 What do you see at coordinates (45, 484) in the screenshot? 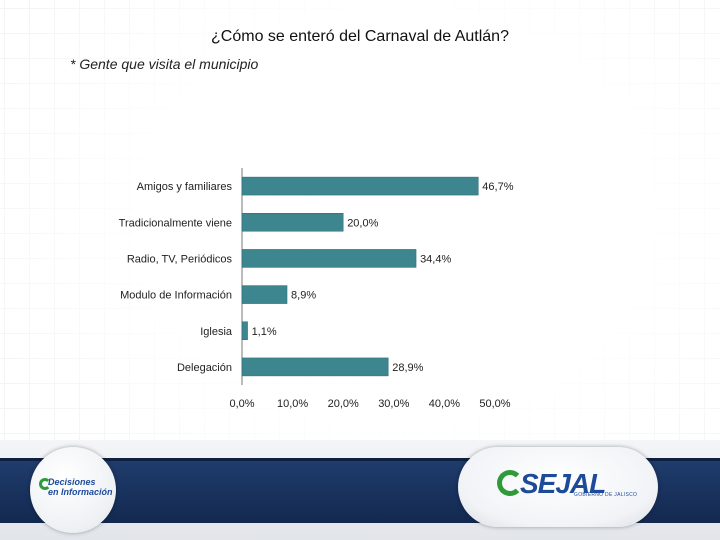
I see `decisiones-logo-icon` at bounding box center [45, 484].